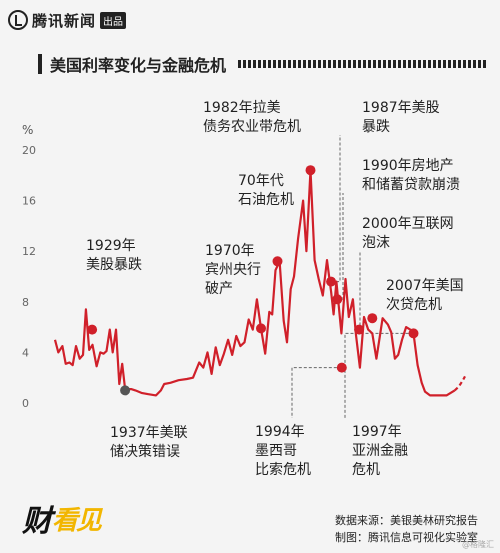 The height and width of the screenshot is (553, 500). I want to click on event-label-line: 墨西哥, so click(276, 451).